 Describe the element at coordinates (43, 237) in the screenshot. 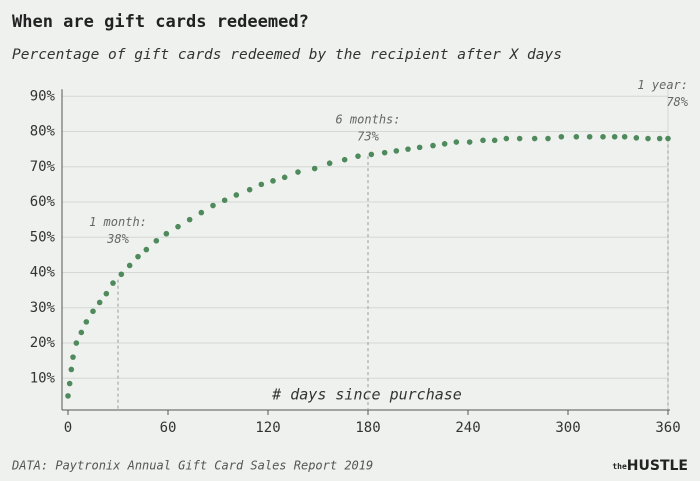

I see `y-tick-label: 50%` at that location.